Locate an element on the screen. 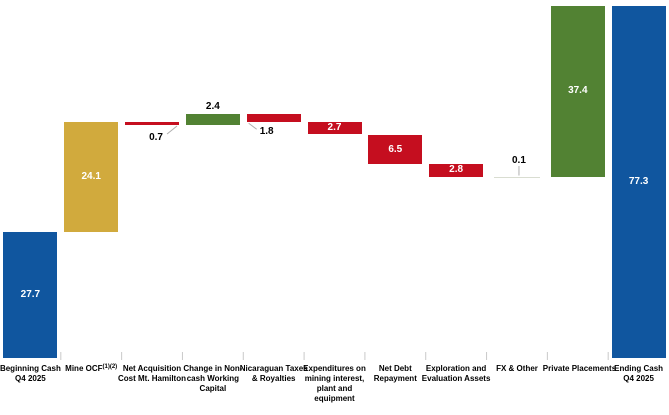  category-label-line: Exploration and is located at coordinates (456, 368).